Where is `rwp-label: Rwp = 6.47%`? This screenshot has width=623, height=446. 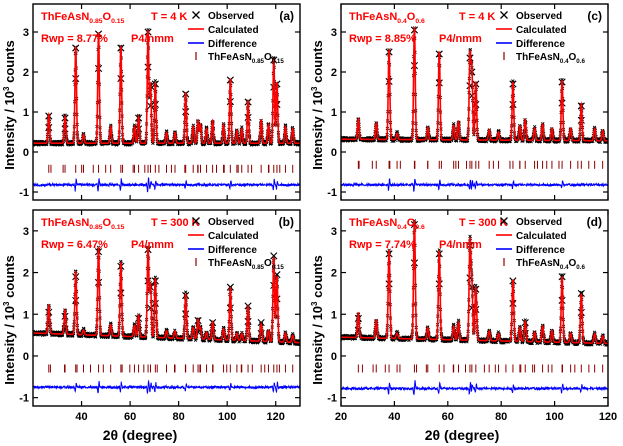
rwp-label: Rwp = 6.47% is located at coordinates (74, 245).